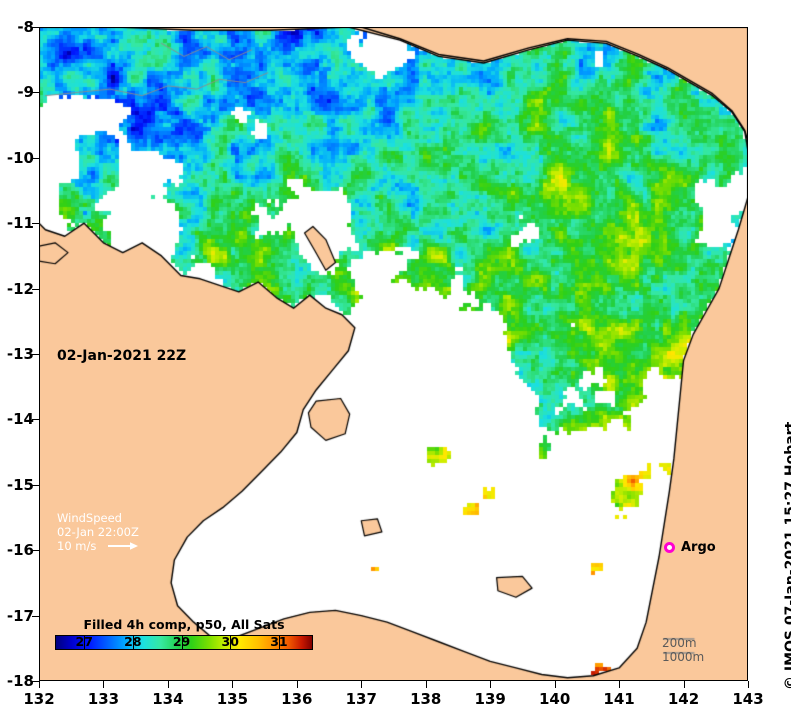 This screenshot has height=716, width=791. Describe the element at coordinates (184, 624) in the screenshot. I see `colorbar-title: Filled 4h comp, p50, All Sats` at that location.